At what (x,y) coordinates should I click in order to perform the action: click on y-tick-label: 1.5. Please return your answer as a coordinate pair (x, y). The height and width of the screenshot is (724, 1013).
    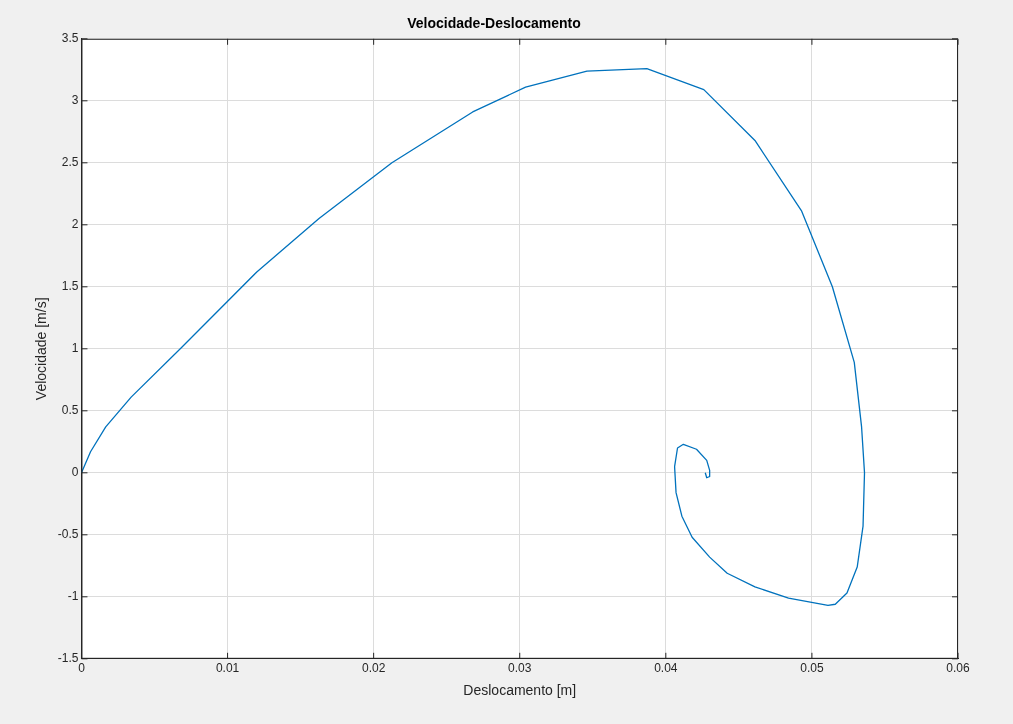
    Looking at the image, I should click on (70, 286).